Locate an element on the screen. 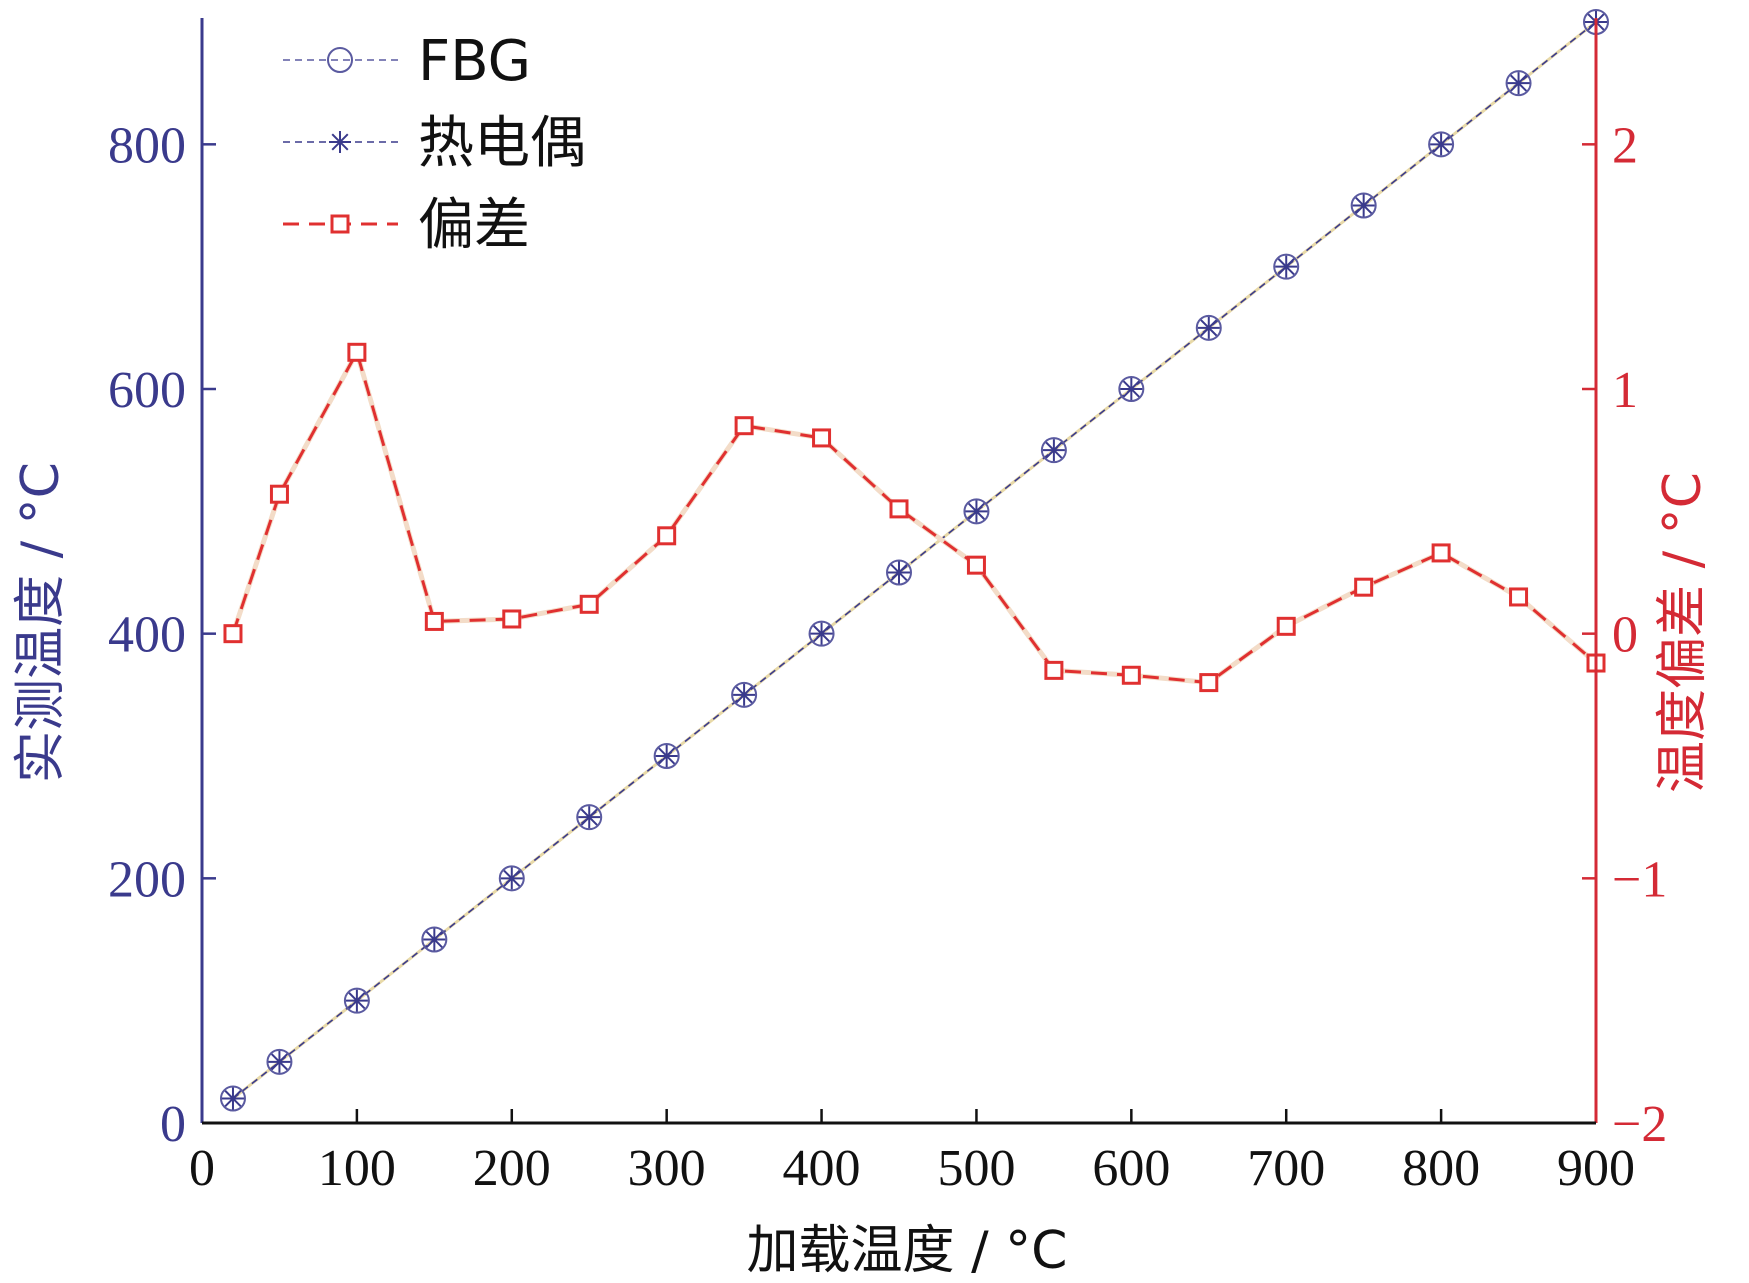 The image size is (1749, 1283). y-right-tick-label: 1 is located at coordinates (1625, 390).